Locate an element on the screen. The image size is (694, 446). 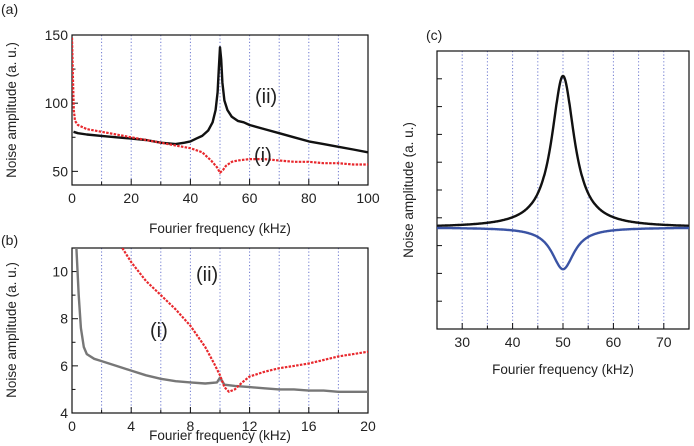
y-tick-label: 150 is located at coordinates (57, 35).